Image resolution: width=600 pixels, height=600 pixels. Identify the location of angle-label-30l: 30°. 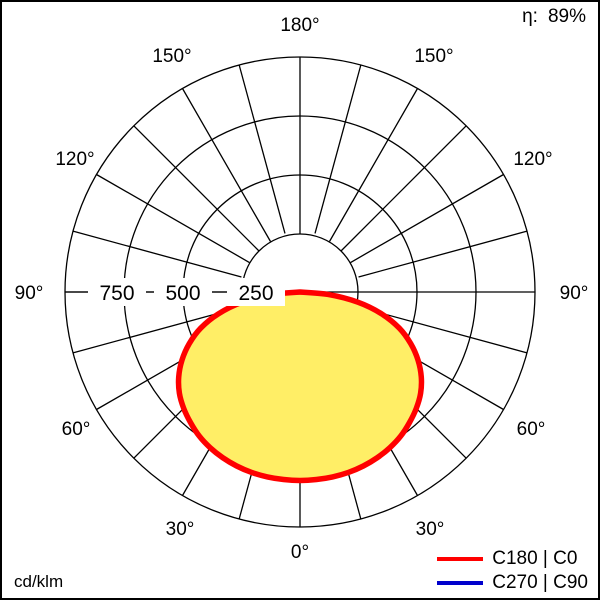
(430, 529).